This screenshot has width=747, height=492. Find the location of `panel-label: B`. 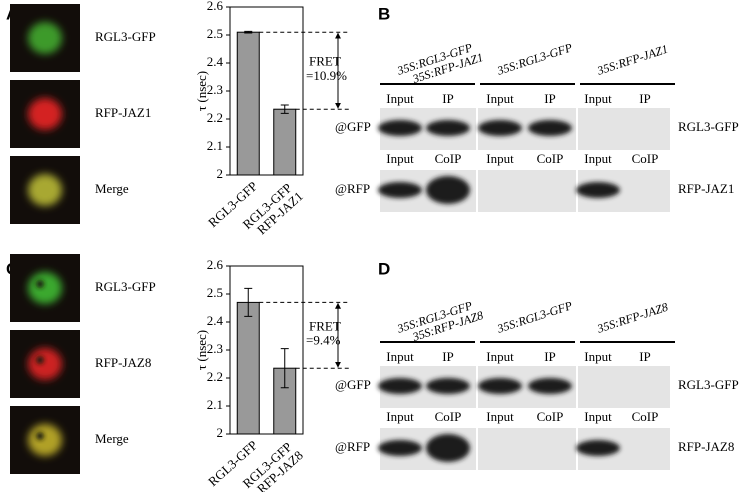

panel-label: B is located at coordinates (384, 13).